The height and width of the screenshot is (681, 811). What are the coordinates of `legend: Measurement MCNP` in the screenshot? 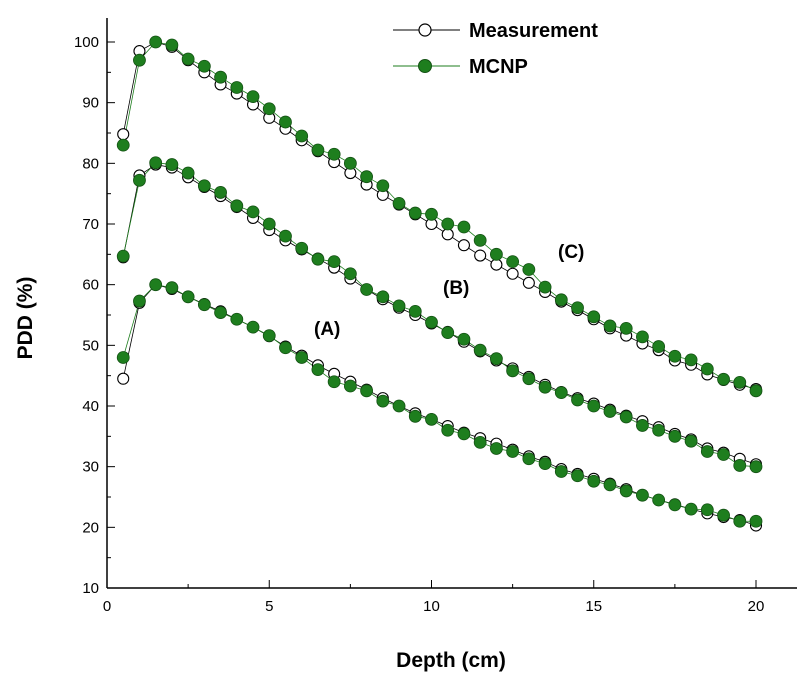 It's located at (495, 49).